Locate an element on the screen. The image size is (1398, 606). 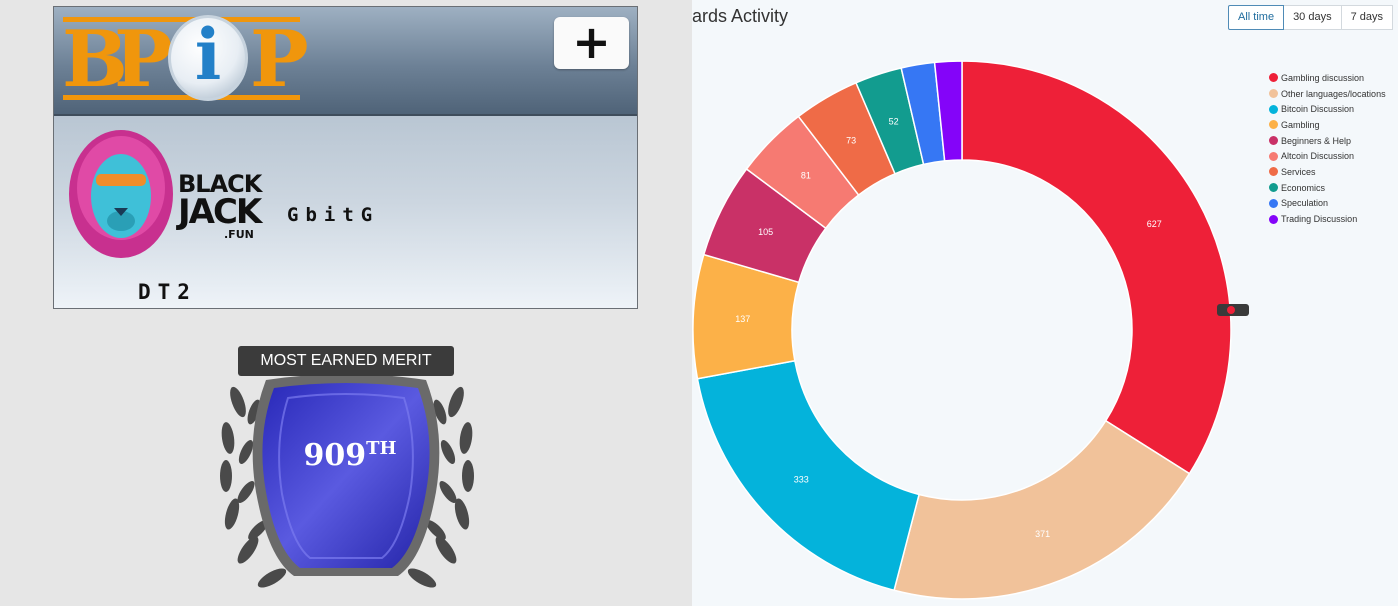
legend-item-economics: Economics is located at coordinates (1327, 188).